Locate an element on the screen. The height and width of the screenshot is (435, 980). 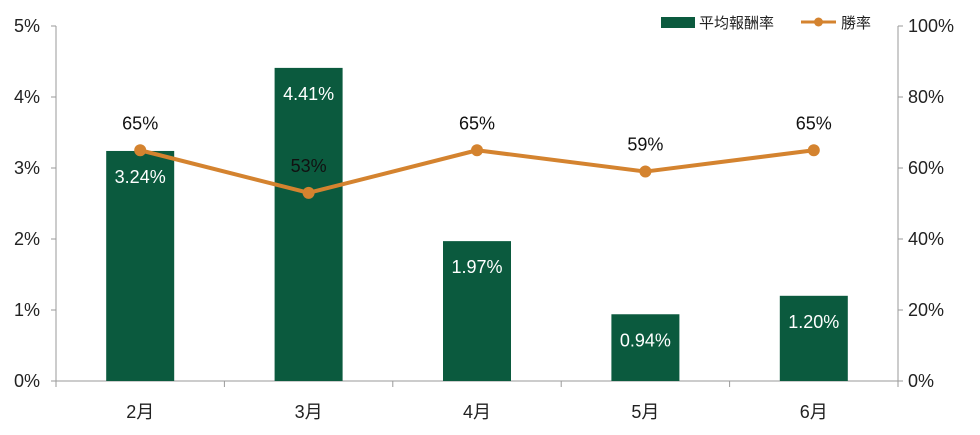
x-tick-label: 2月 is located at coordinates (140, 412).